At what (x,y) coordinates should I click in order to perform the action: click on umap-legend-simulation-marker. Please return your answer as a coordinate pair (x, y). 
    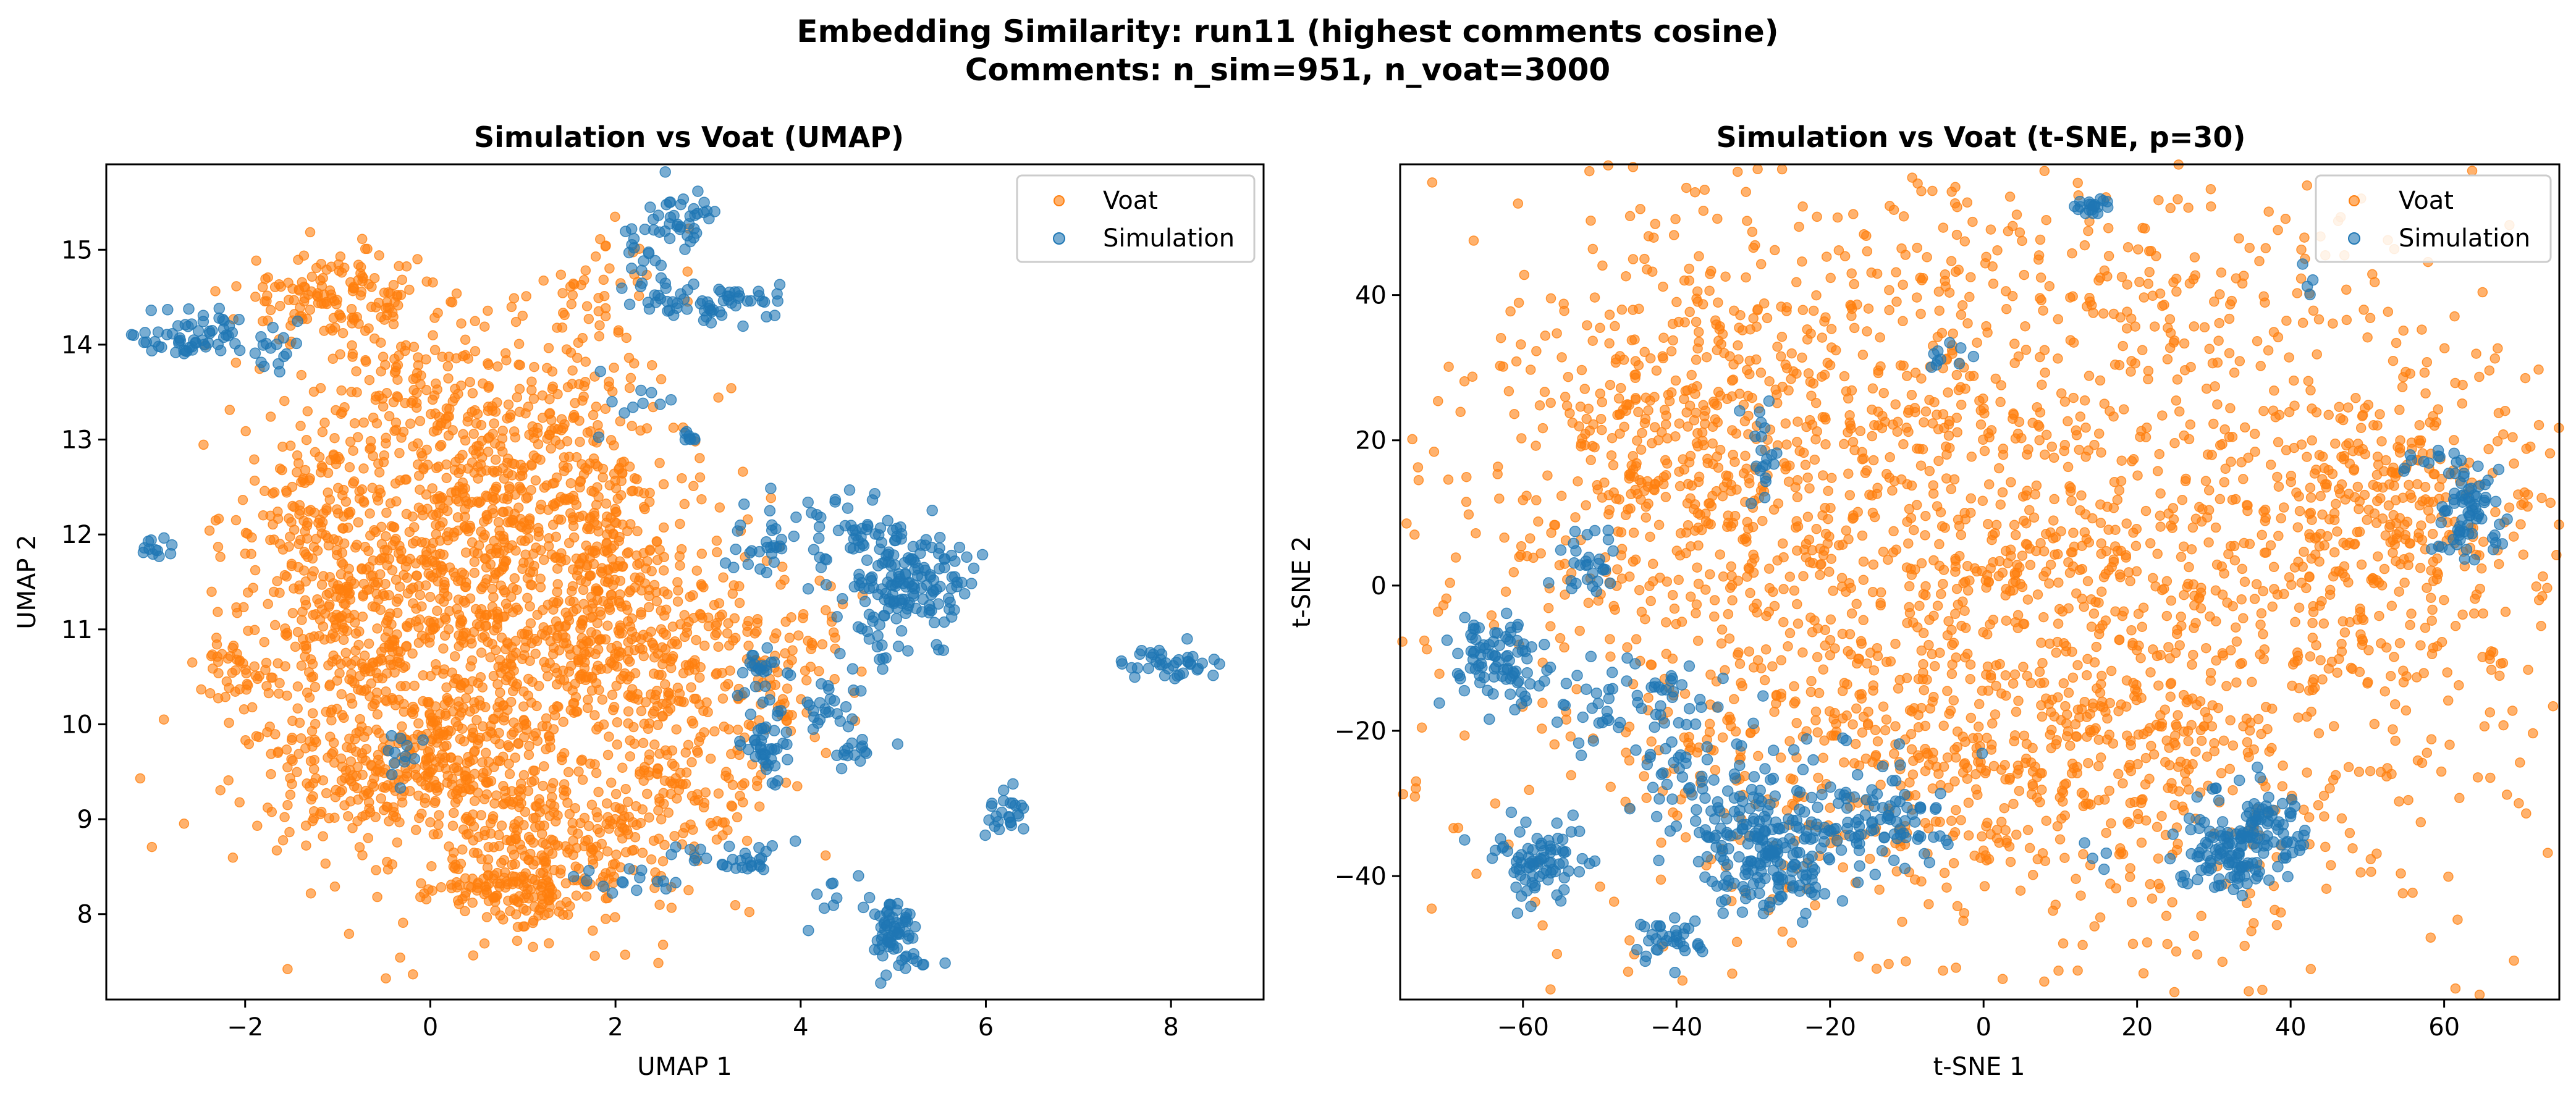
    Looking at the image, I should click on (1059, 238).